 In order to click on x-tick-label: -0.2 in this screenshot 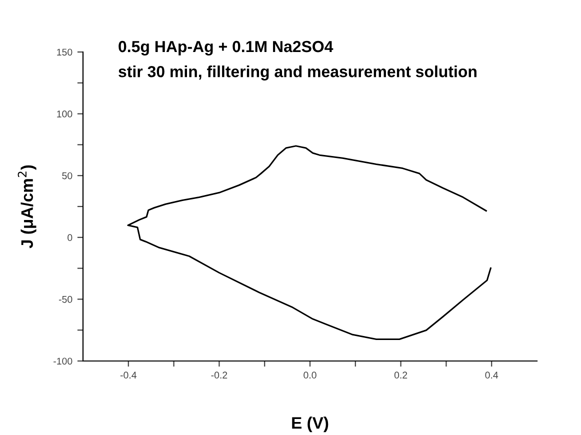, I will do `click(219, 375)`.